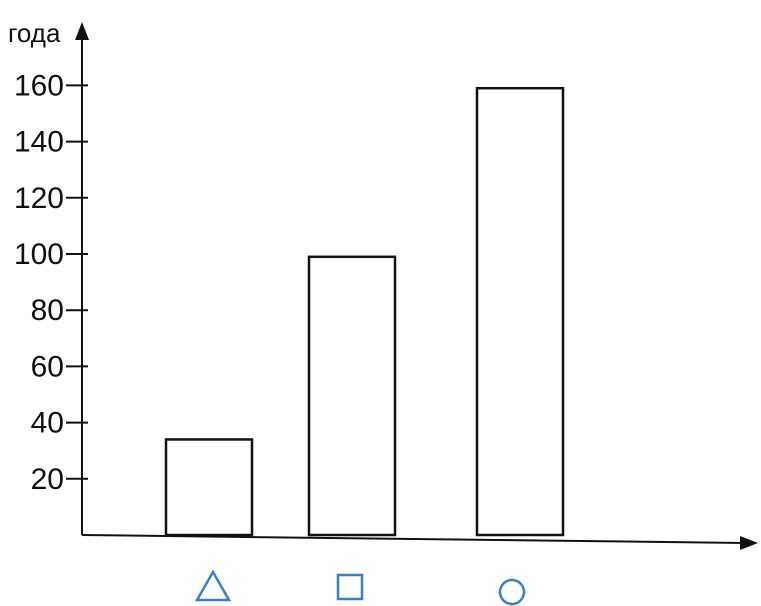 The width and height of the screenshot is (761, 606). Describe the element at coordinates (47, 423) in the screenshot. I see `y-tick-label-40: 40` at that location.